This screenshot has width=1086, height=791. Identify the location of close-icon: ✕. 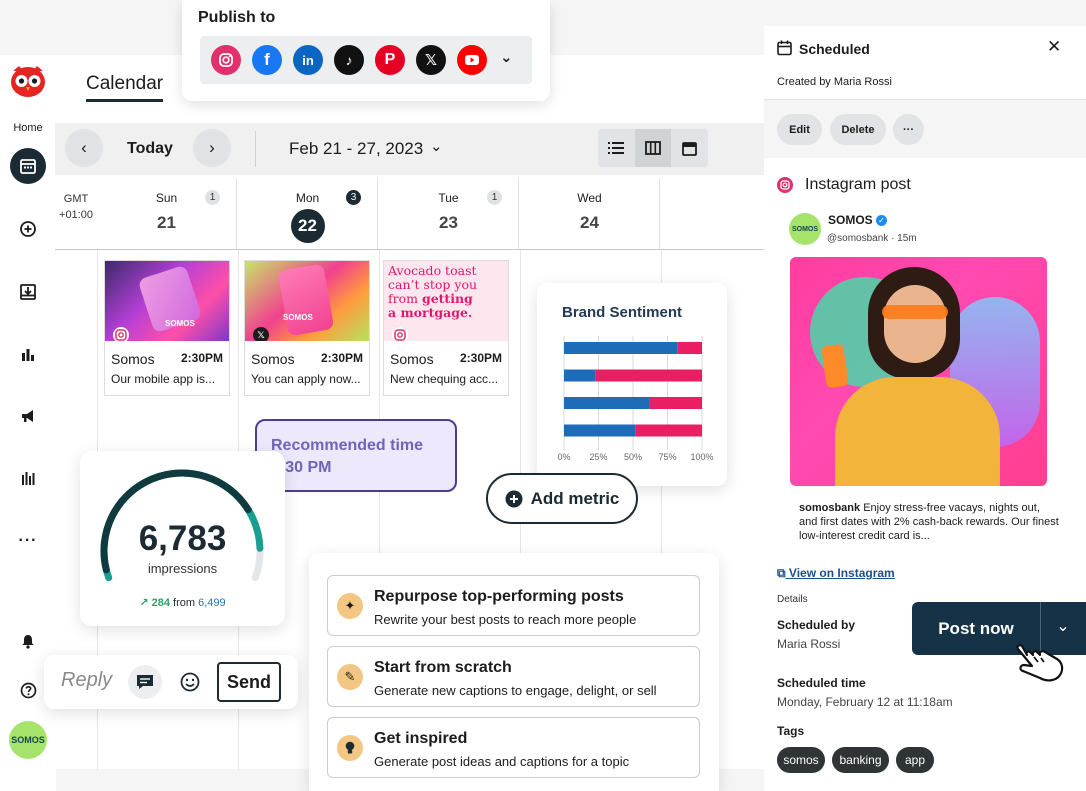
(1054, 46).